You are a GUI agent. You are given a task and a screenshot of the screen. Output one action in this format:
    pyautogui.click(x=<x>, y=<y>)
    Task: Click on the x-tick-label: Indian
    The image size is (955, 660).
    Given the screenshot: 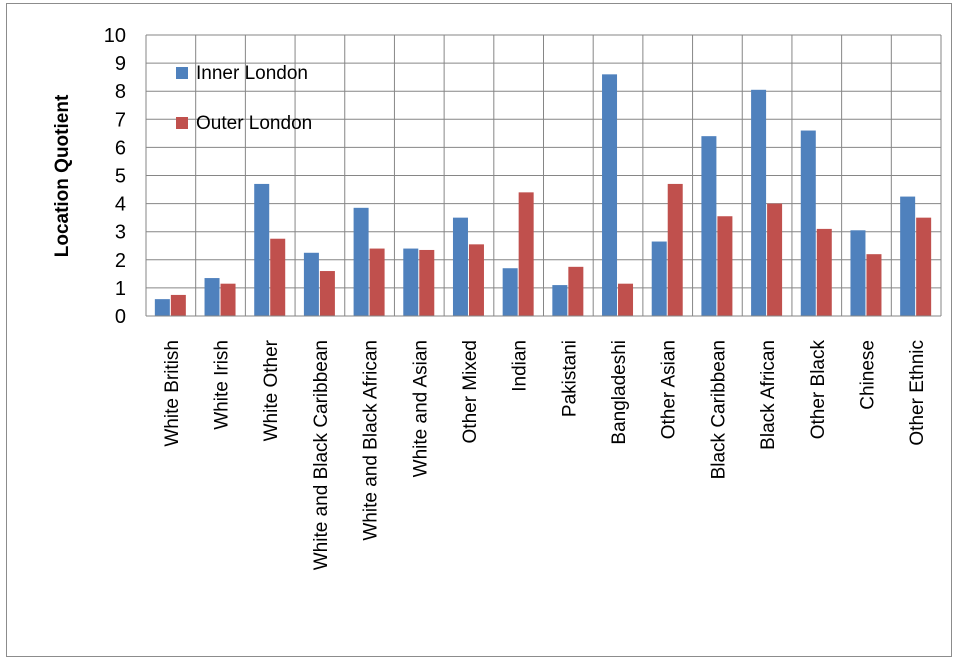 What is the action you would take?
    pyautogui.click(x=520, y=366)
    